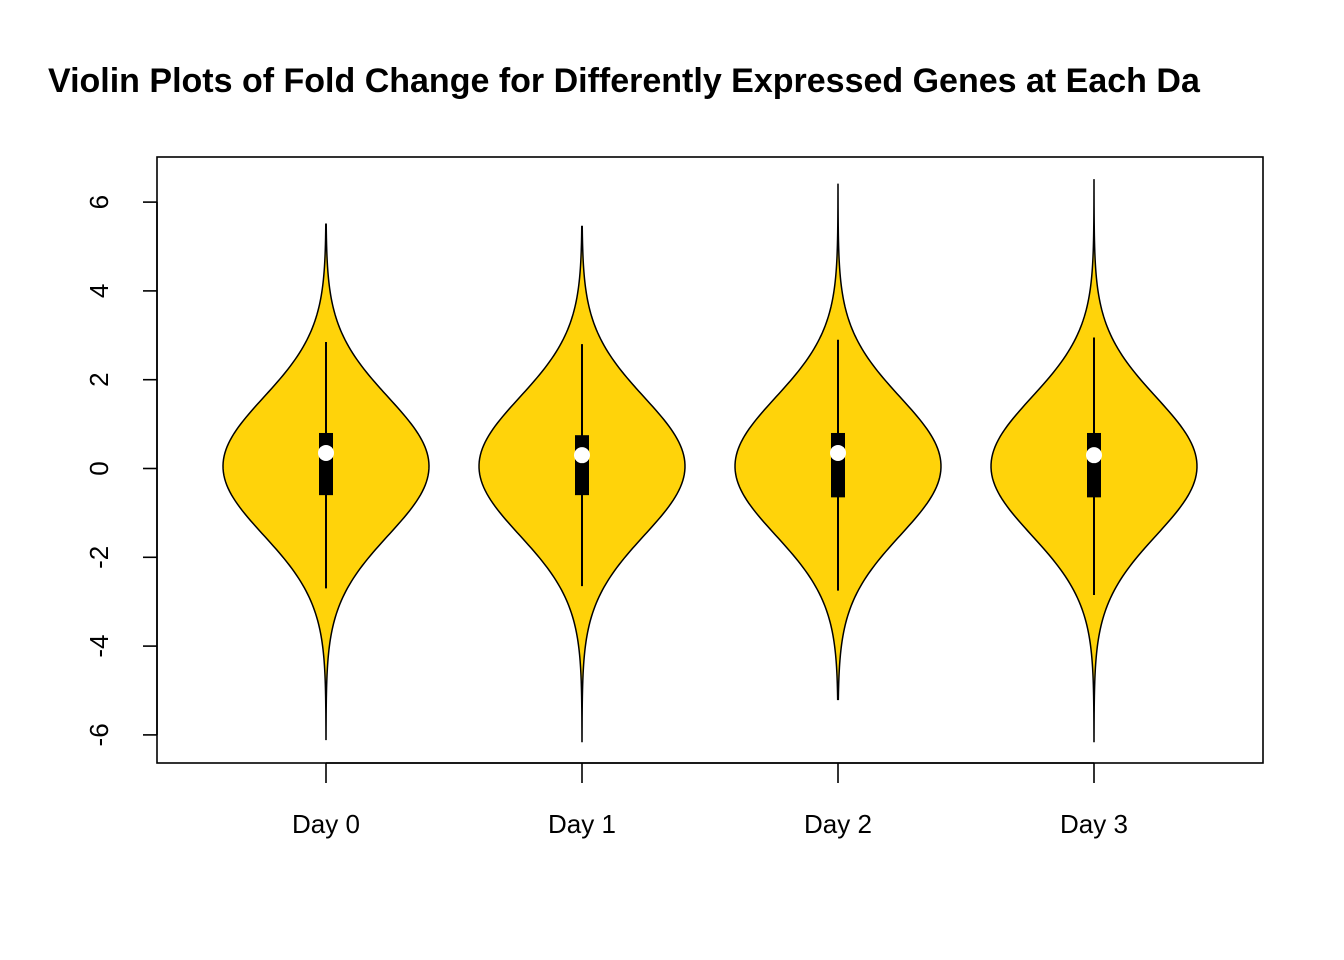 The height and width of the screenshot is (960, 1344). Describe the element at coordinates (710, 800) in the screenshot. I see `x-axis: Day 0 Day 1 Day 2 Day 3` at that location.